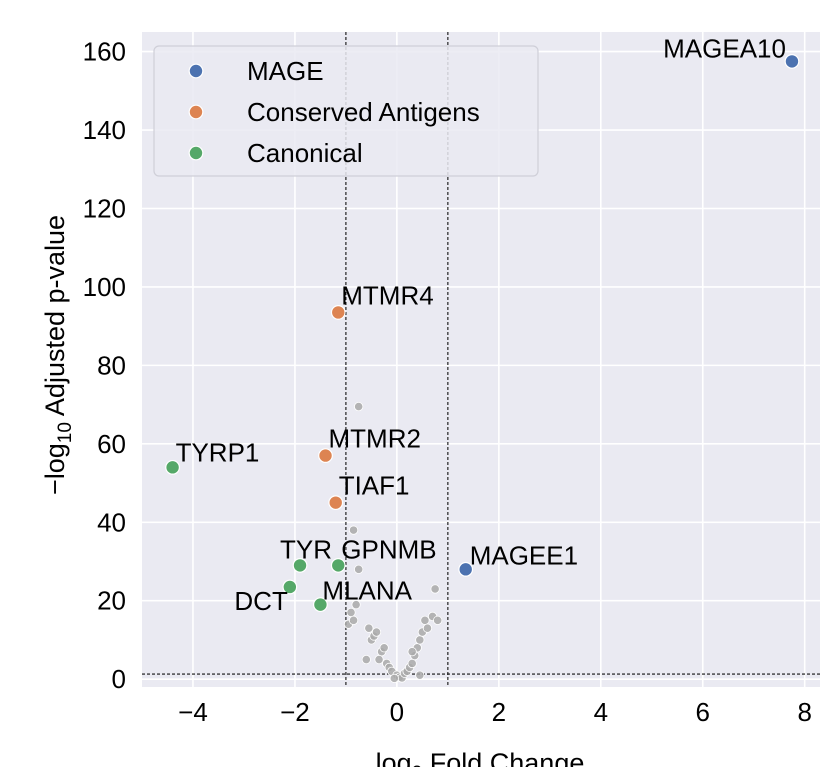  What do you see at coordinates (111, 444) in the screenshot?
I see `y-tick-label: 60` at bounding box center [111, 444].